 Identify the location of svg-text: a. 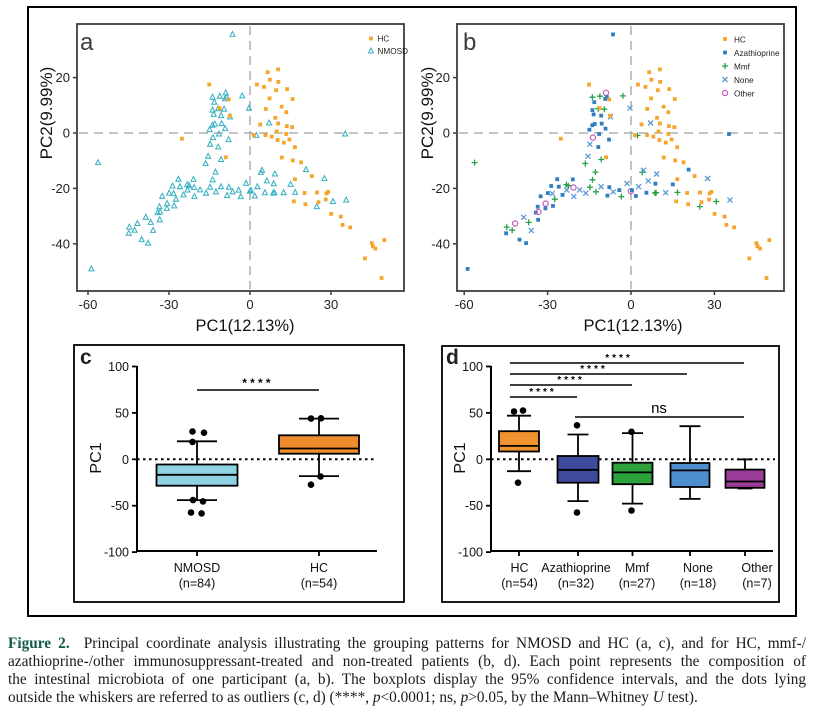
(87, 42).